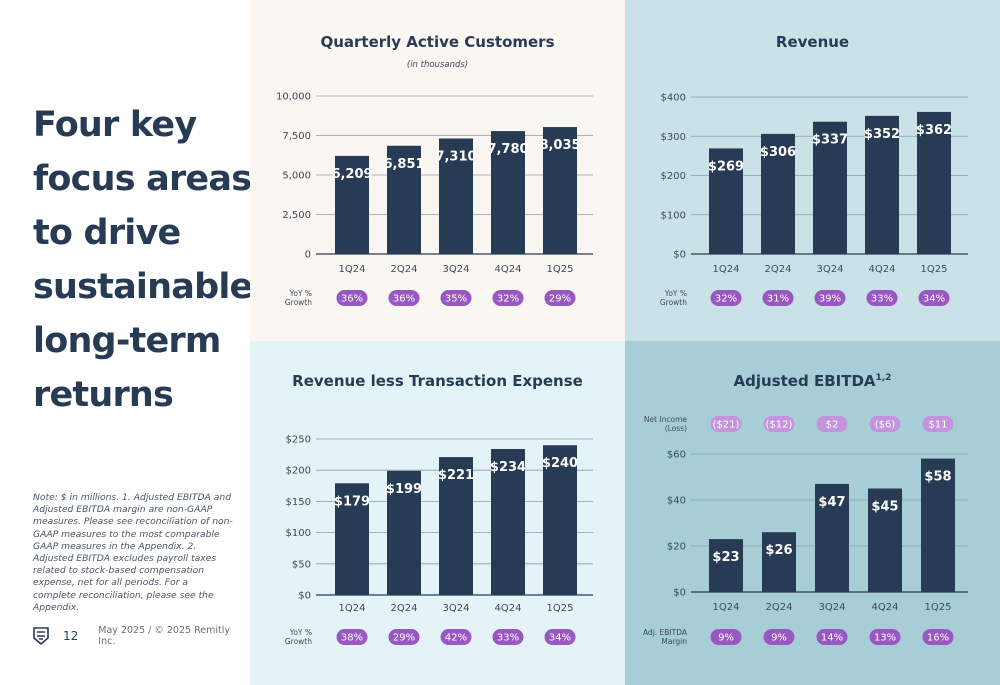 This screenshot has height=685, width=1000. I want to click on remitly-logo-icon, so click(41, 636).